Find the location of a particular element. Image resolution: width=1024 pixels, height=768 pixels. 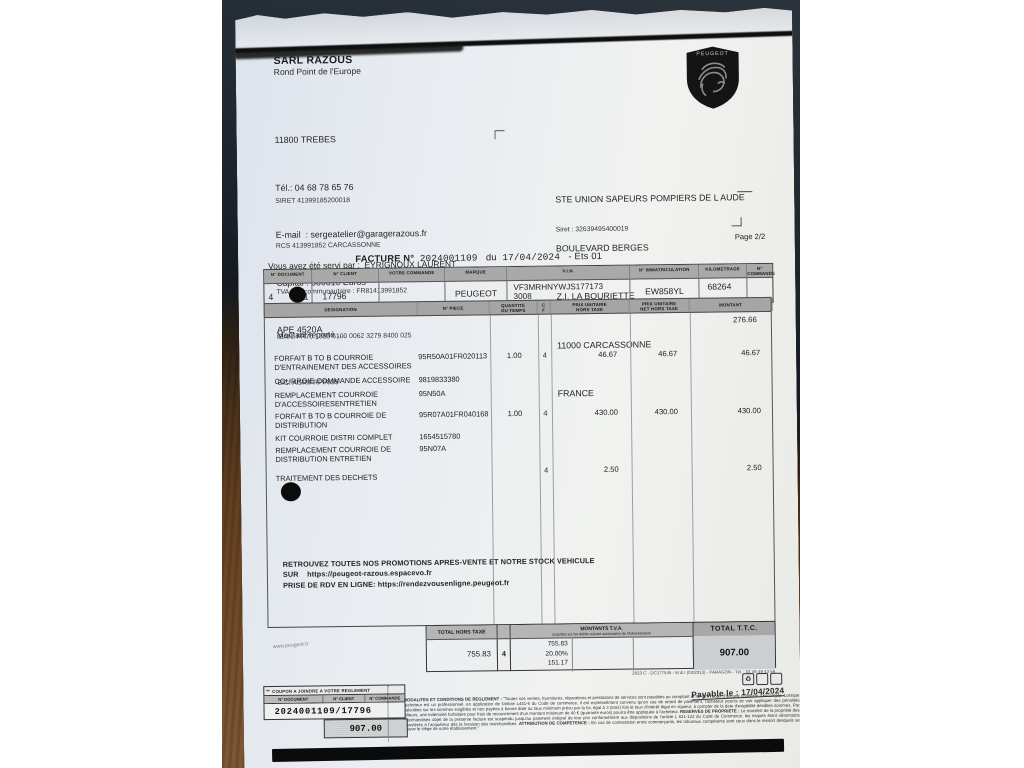

facture-ets: - Ets 01 is located at coordinates (585, 256).